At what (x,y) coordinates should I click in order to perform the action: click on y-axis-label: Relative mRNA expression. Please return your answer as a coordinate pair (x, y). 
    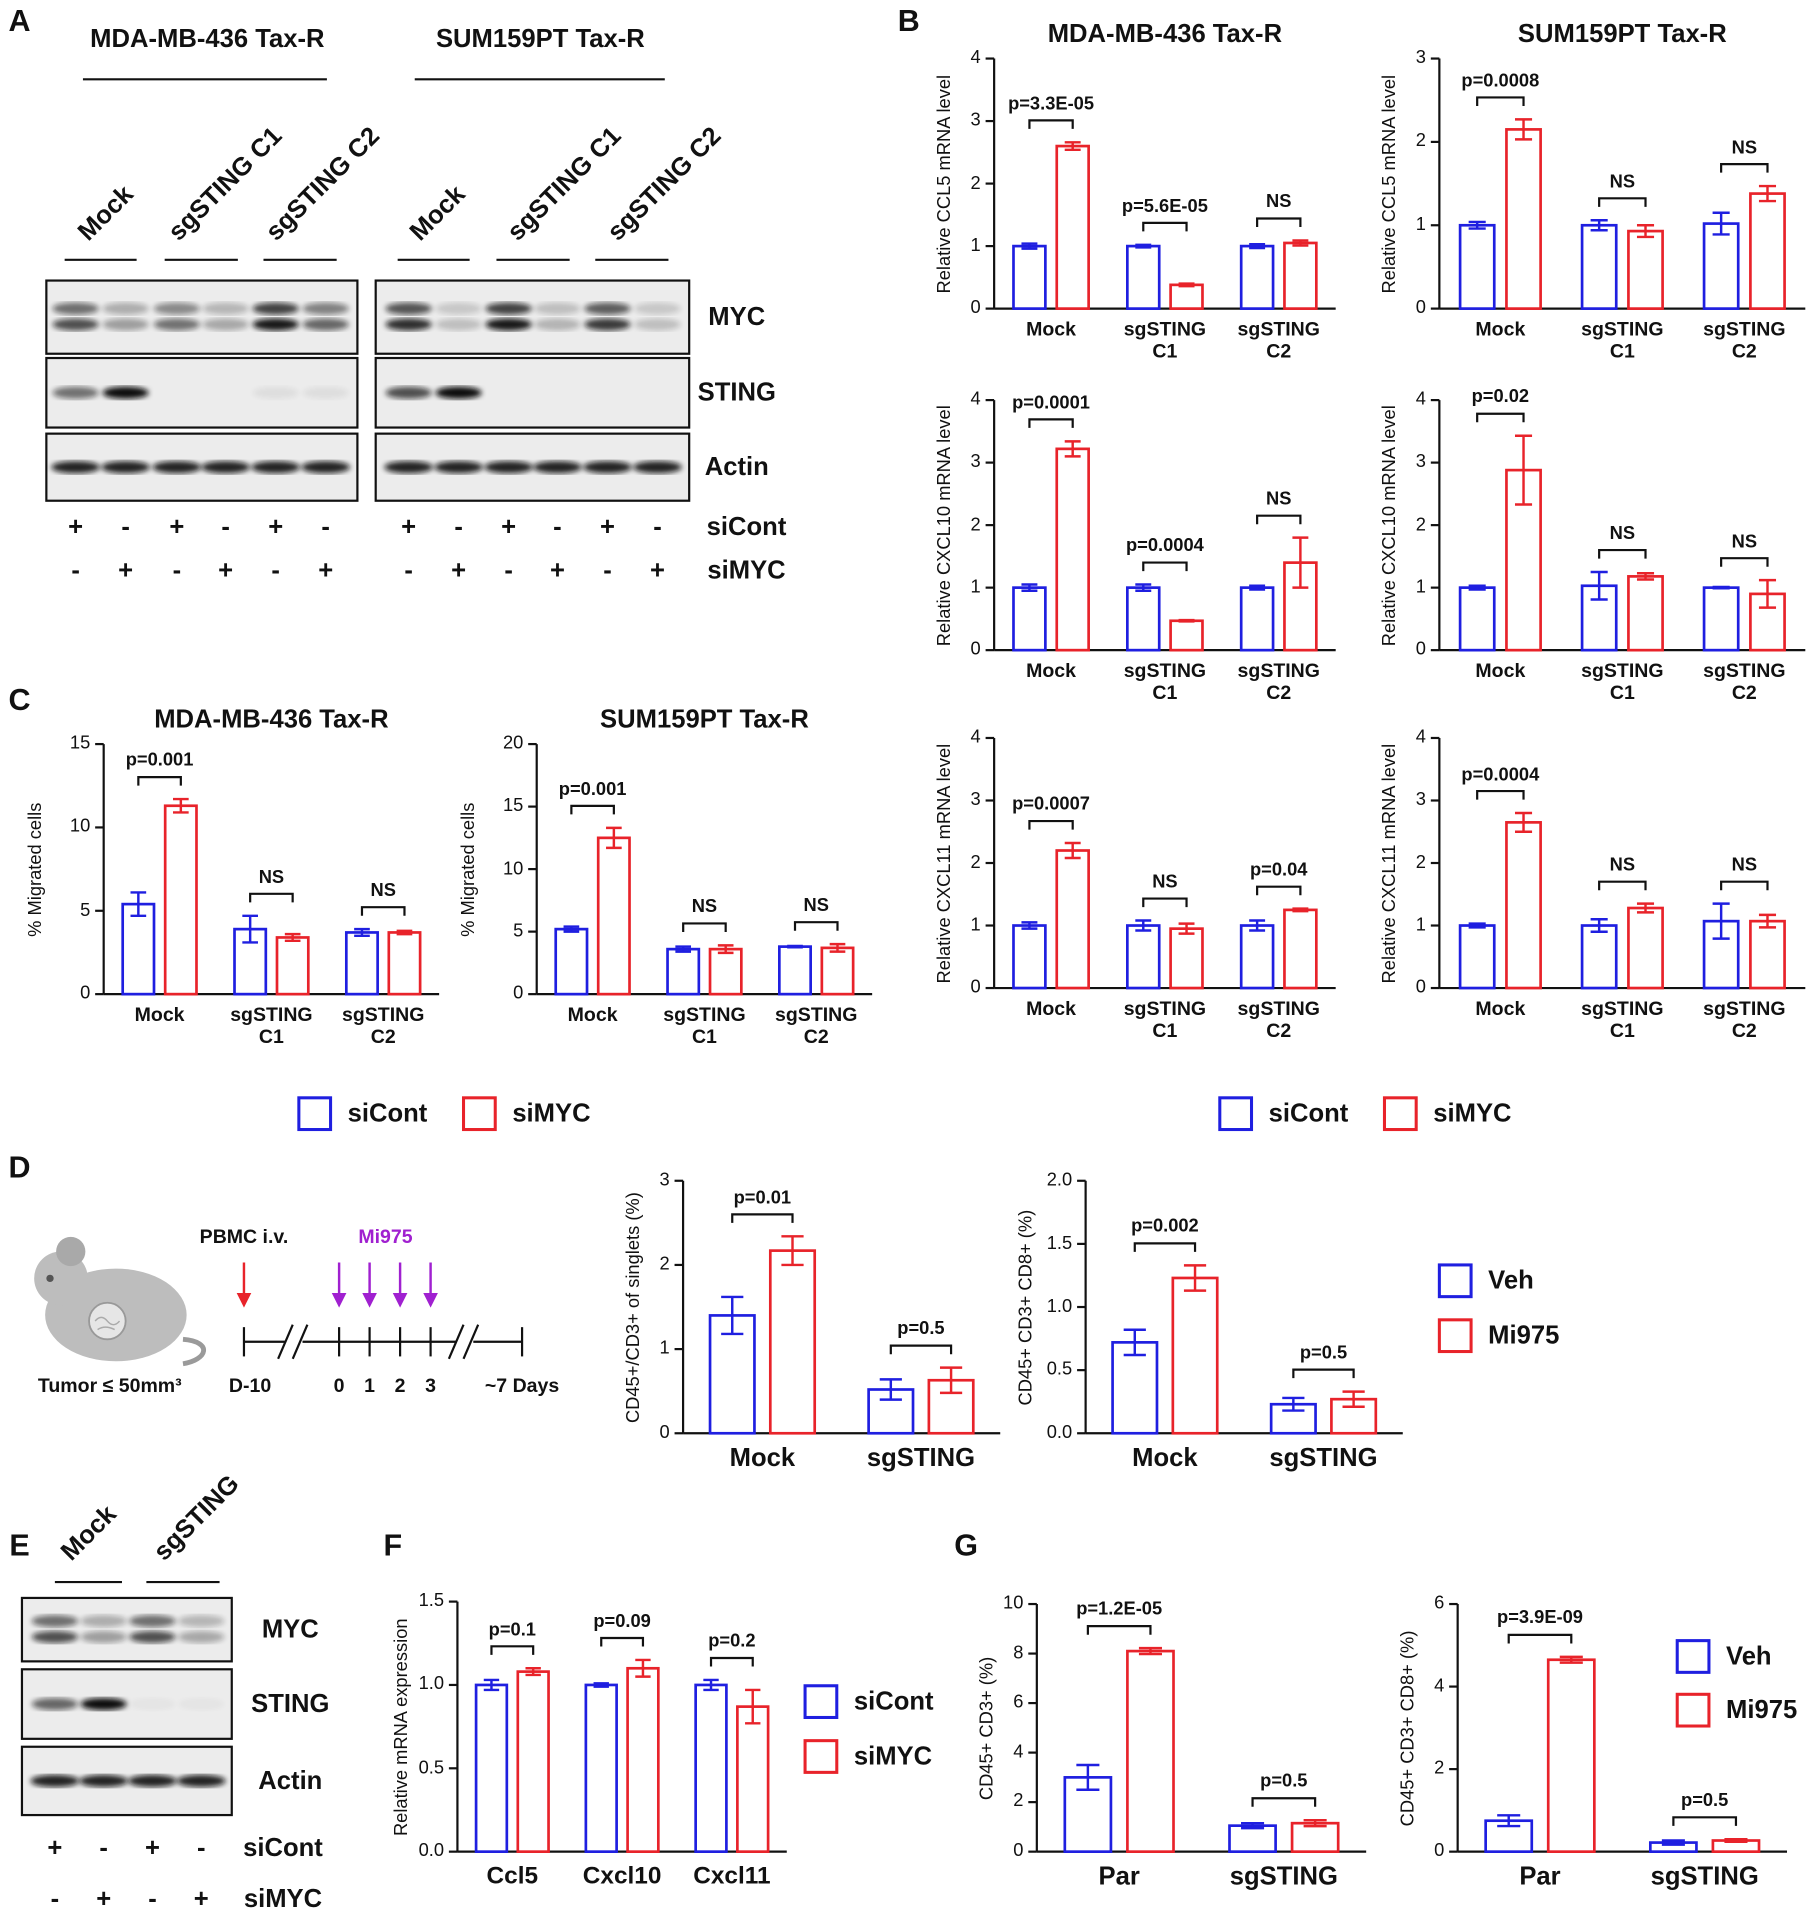
    Looking at the image, I should click on (401, 1726).